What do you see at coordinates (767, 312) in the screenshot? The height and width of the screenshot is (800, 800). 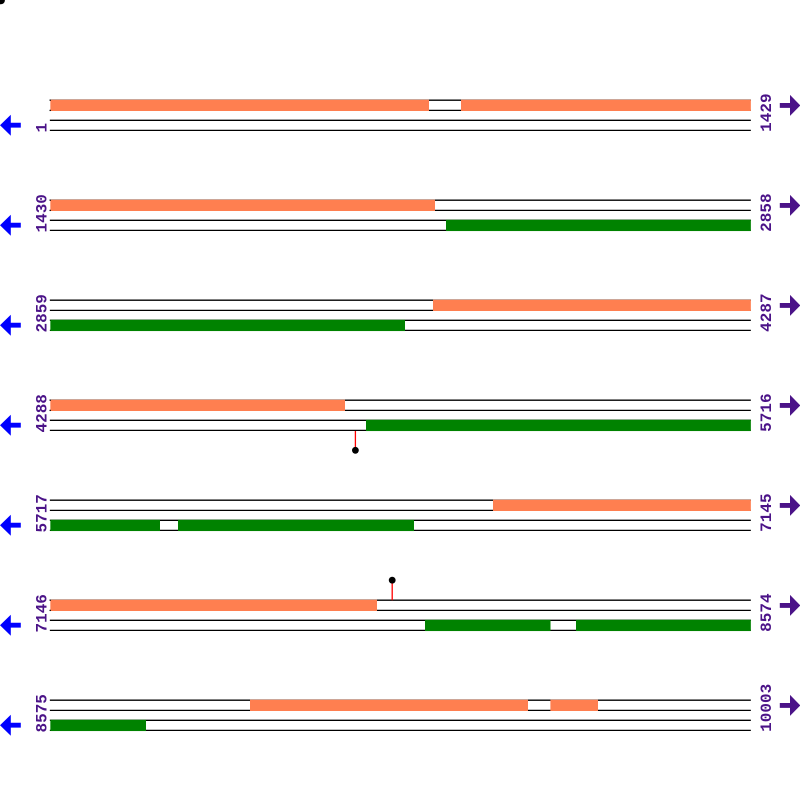 I see `svg-text: 4287` at bounding box center [767, 312].